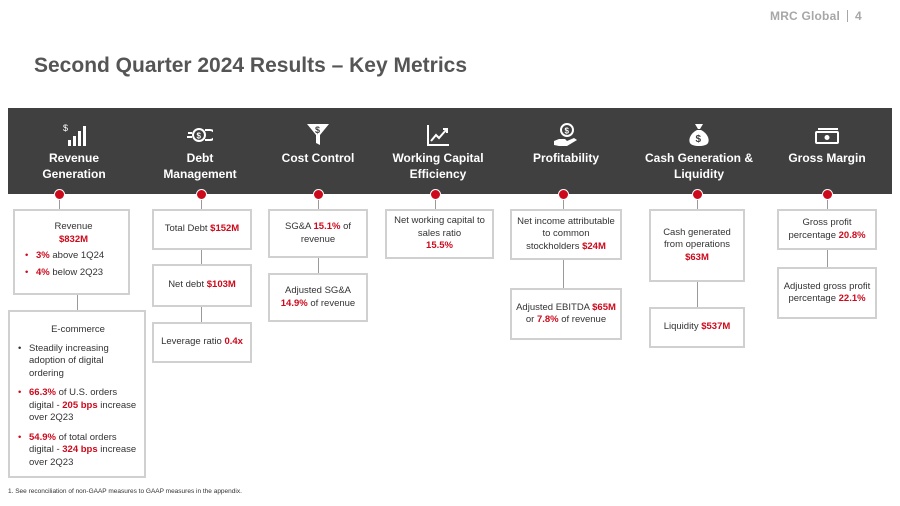 The width and height of the screenshot is (900, 506). I want to click on money-hand-icon: $, so click(200, 135).